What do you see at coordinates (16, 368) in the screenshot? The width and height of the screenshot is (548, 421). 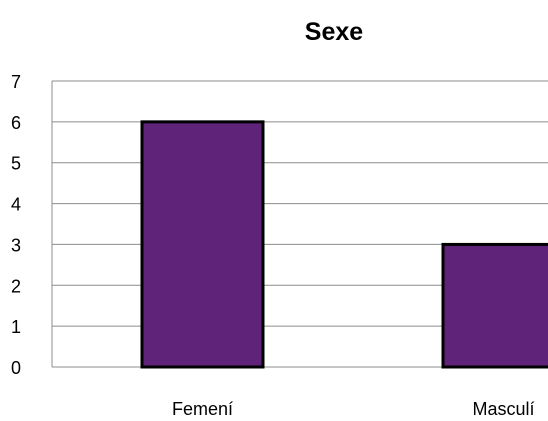 I see `y-tick-label: 0` at bounding box center [16, 368].